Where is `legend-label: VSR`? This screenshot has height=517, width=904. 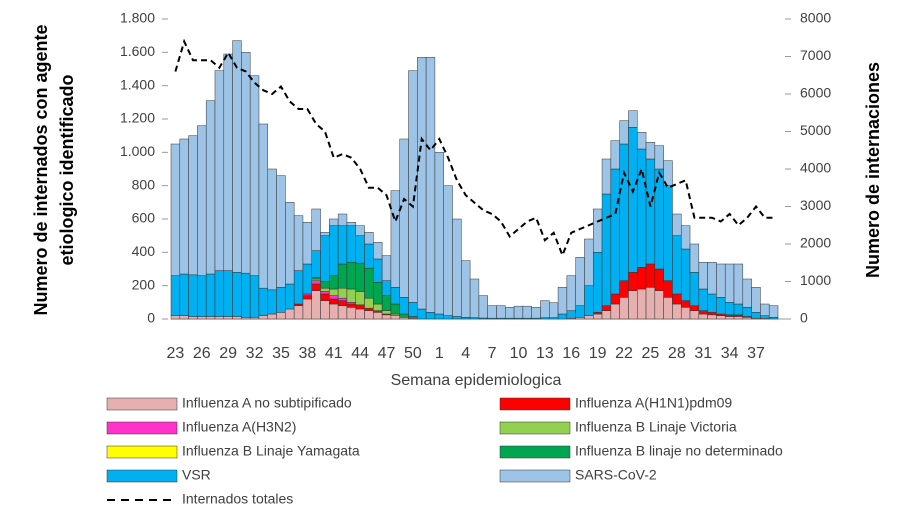
legend-label: VSR is located at coordinates (196, 475).